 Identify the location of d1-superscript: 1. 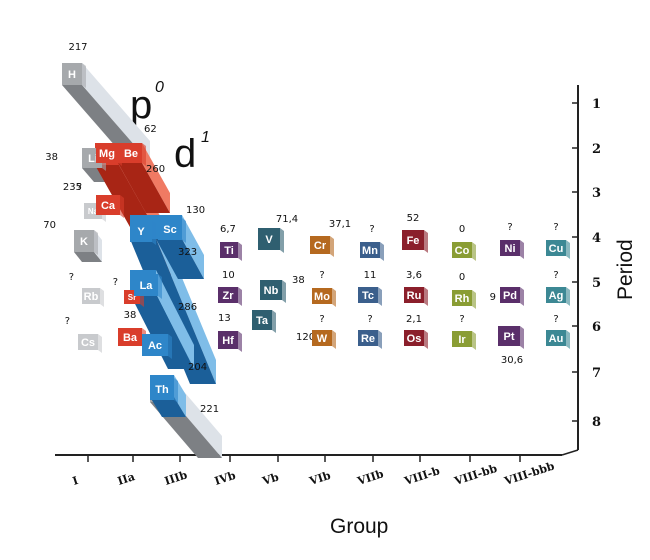
(205, 137).